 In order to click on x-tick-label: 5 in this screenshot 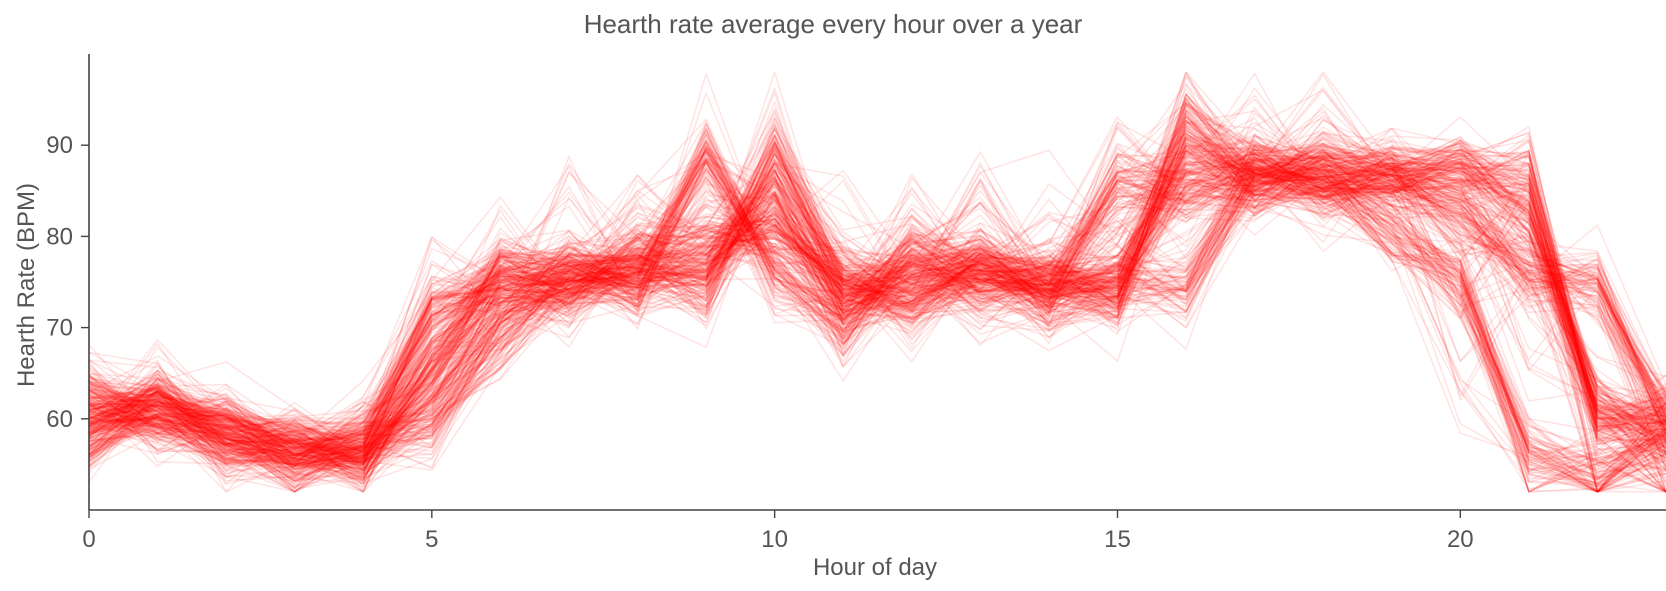, I will do `click(431, 539)`.